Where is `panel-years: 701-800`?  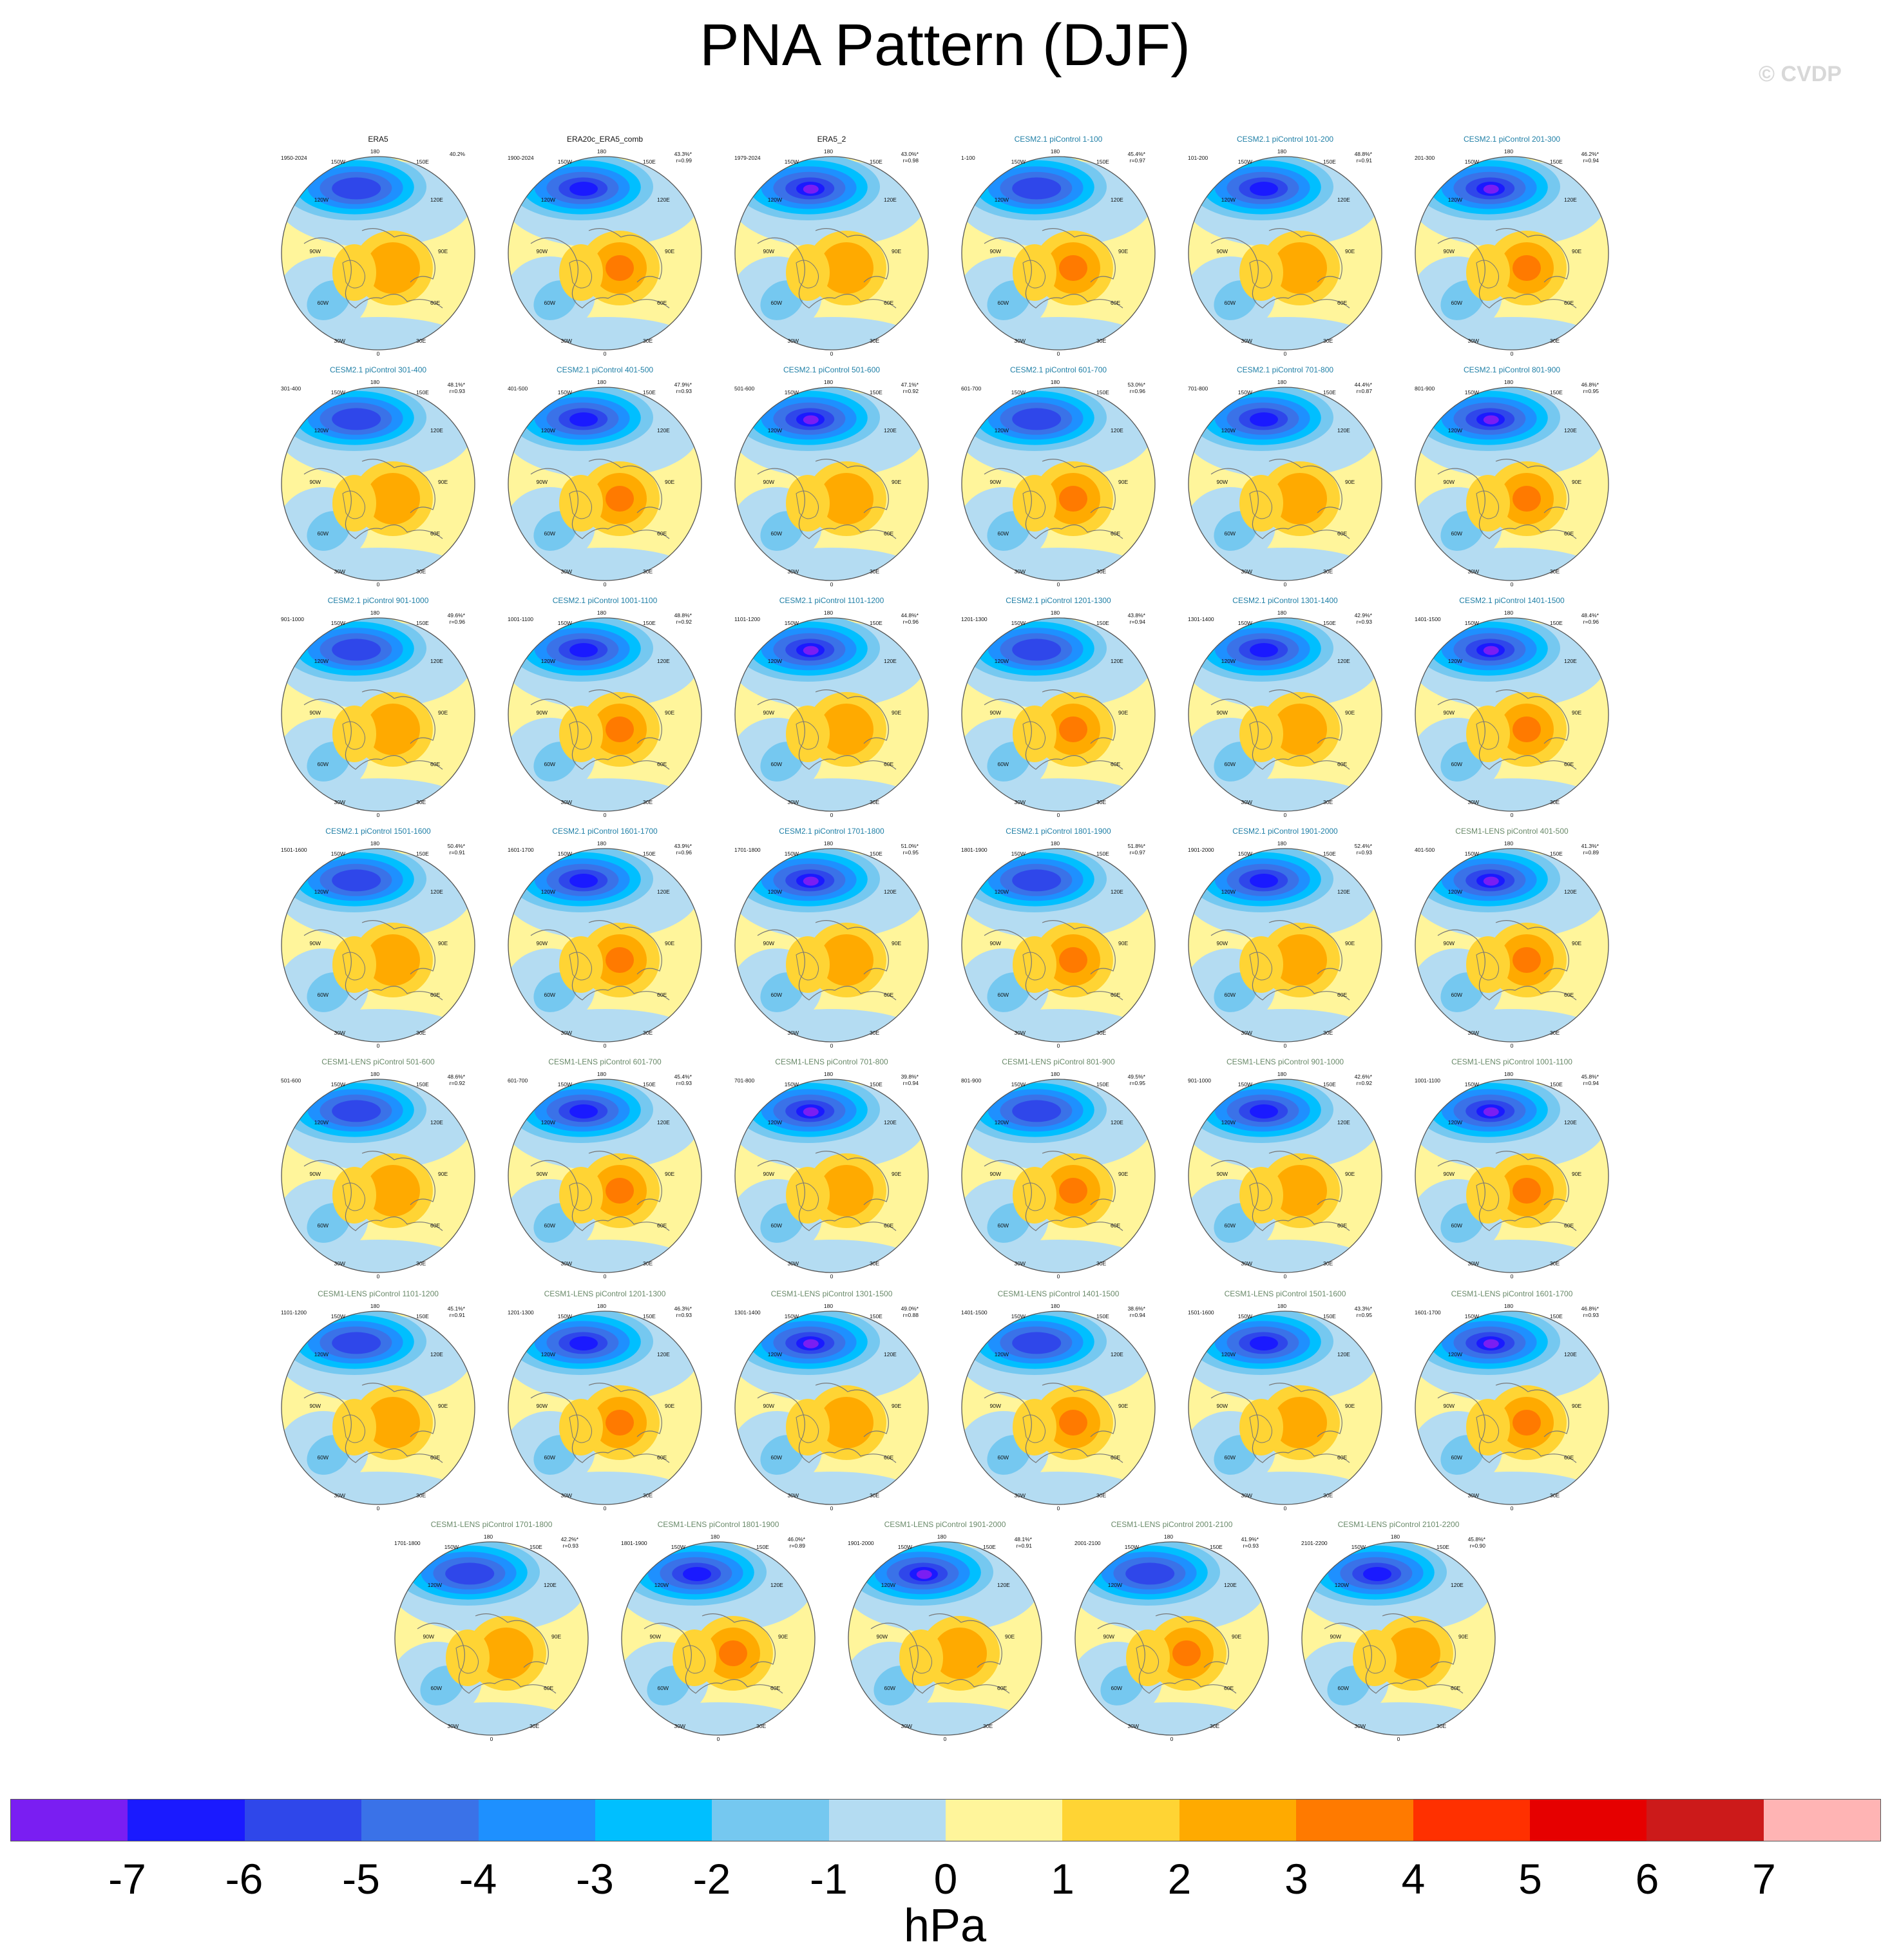 panel-years: 701-800 is located at coordinates (1198, 389).